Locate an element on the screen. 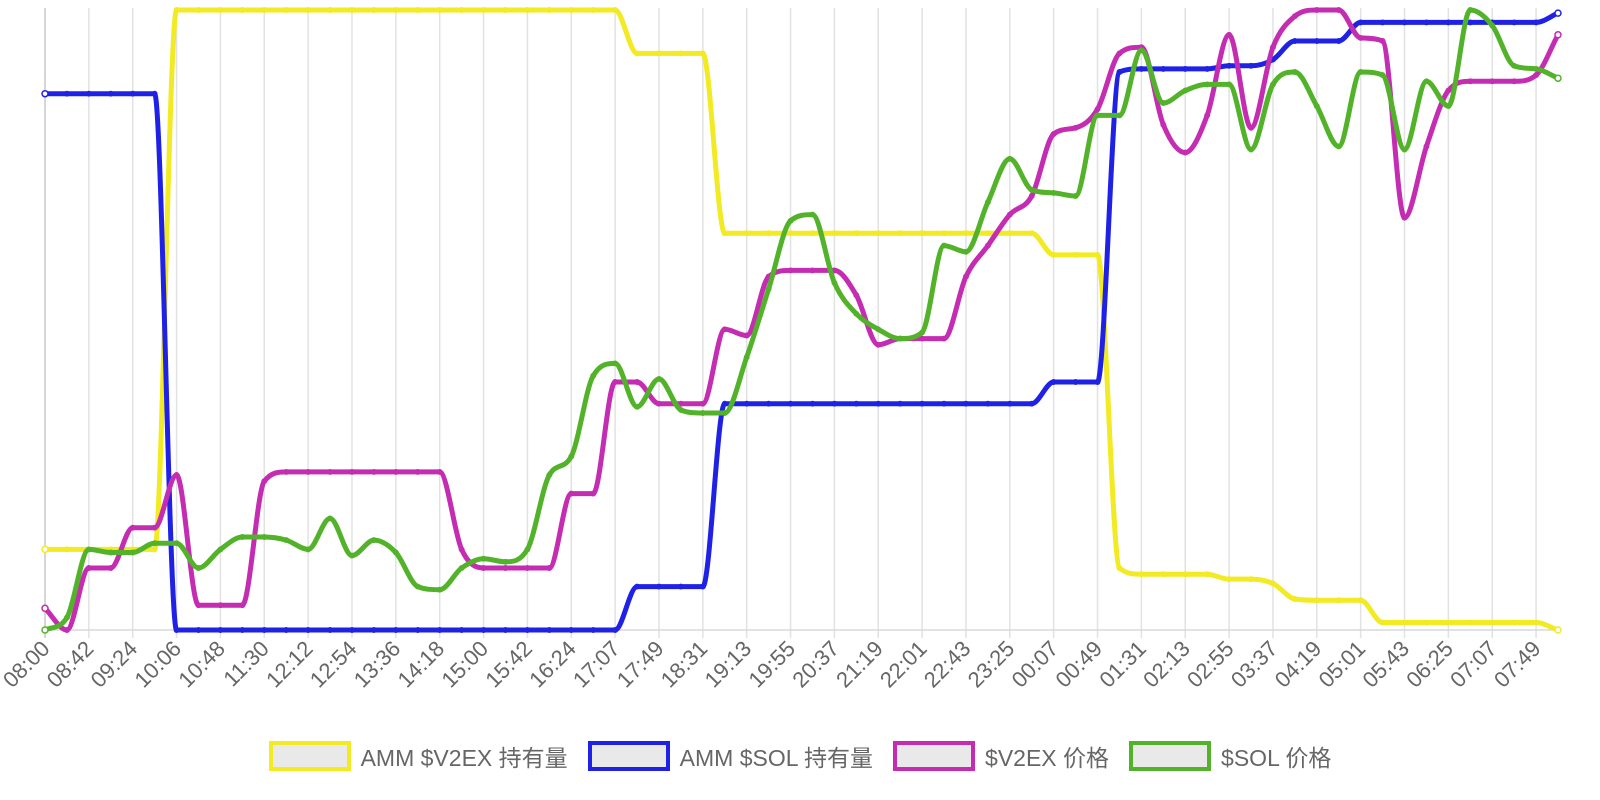 This screenshot has width=1600, height=800. legend-item: AMM $V2EX 持有量 is located at coordinates (418, 756).